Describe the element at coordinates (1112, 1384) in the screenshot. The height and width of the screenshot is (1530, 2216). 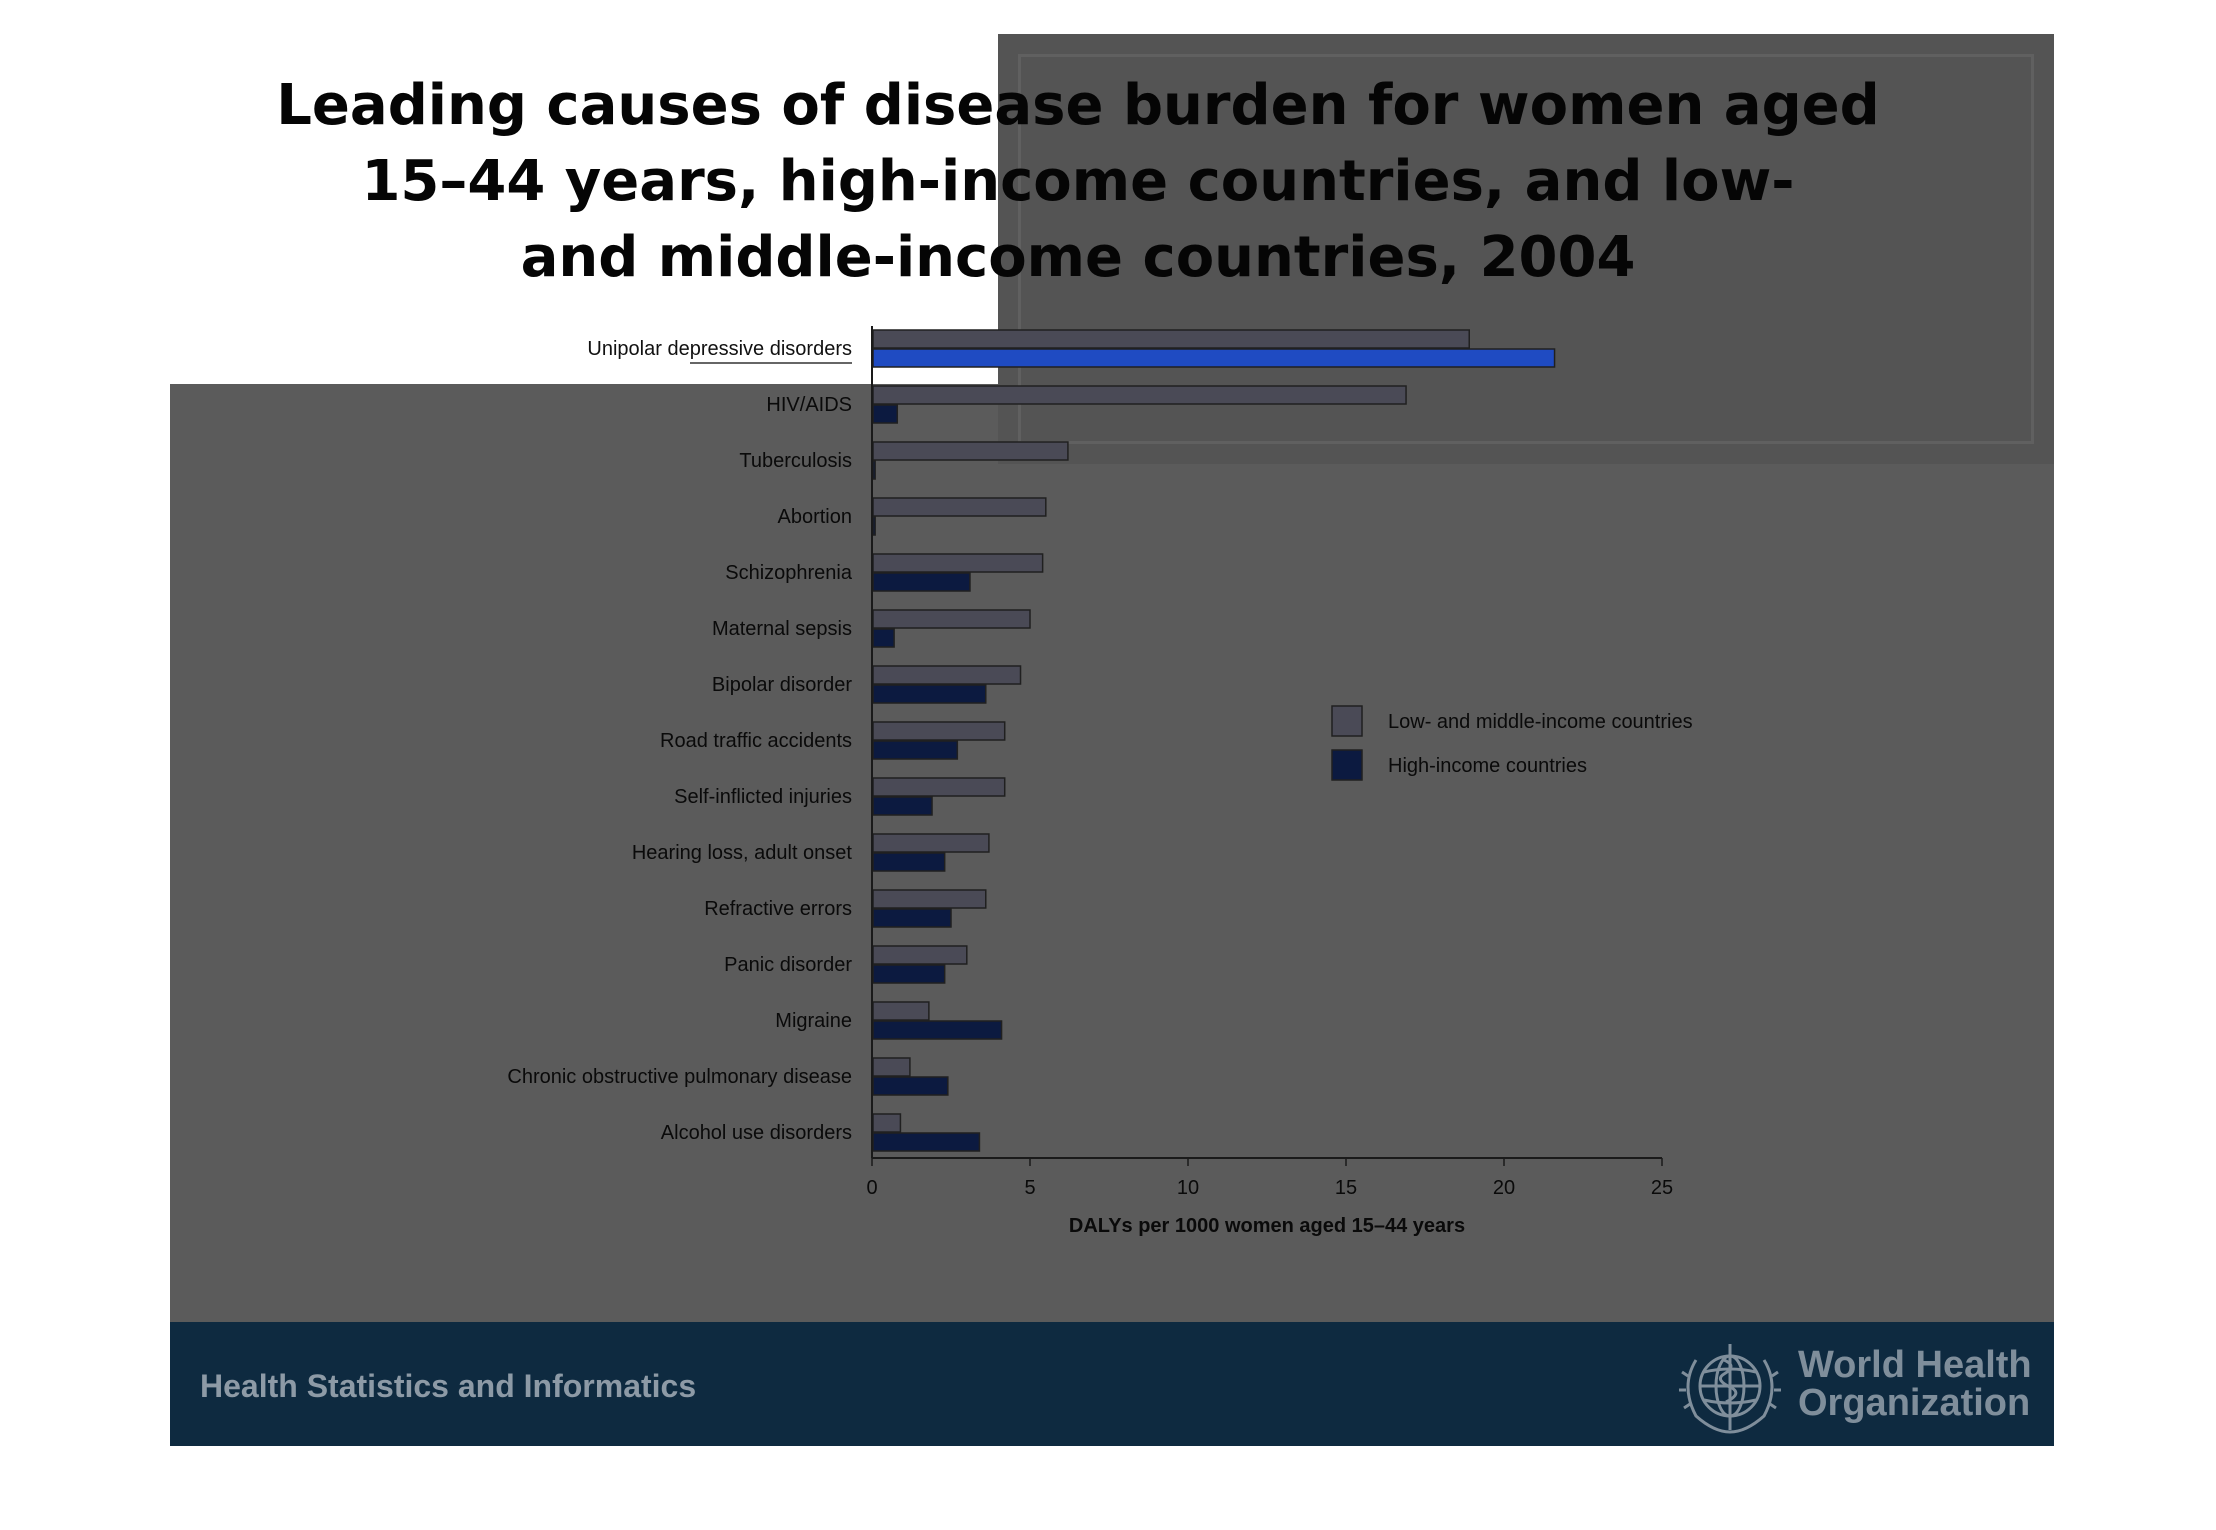
I see `footer-bar` at that location.